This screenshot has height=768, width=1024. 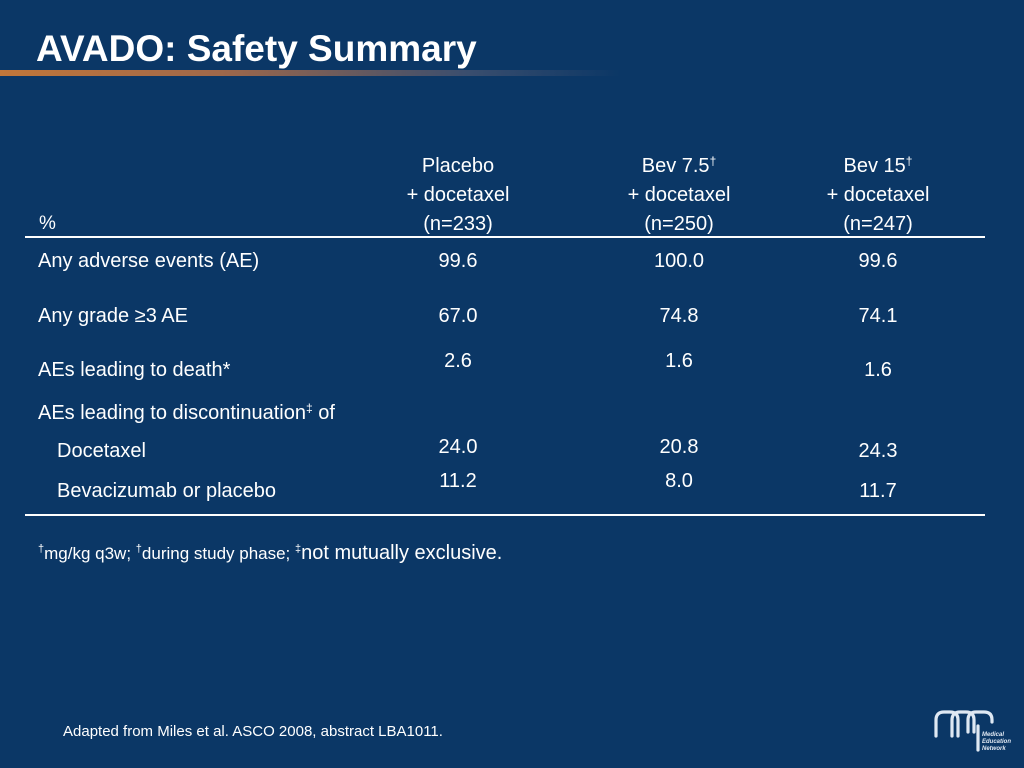 What do you see at coordinates (47, 223) in the screenshot?
I see `unit-label: %` at bounding box center [47, 223].